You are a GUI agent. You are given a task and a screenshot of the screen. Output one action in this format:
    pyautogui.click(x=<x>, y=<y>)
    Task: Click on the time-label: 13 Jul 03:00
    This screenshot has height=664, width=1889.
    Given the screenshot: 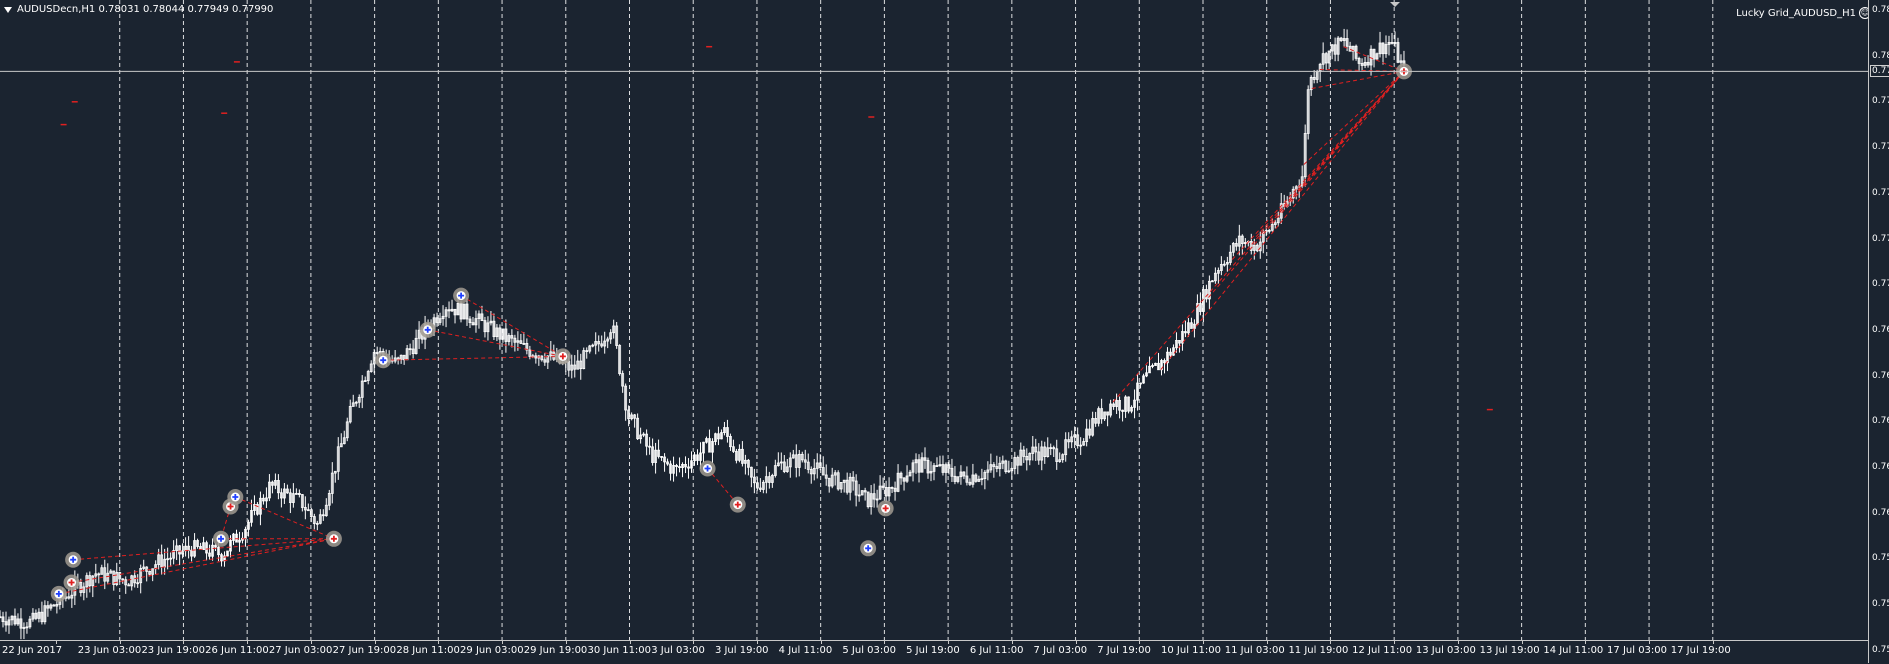 What is the action you would take?
    pyautogui.click(x=1445, y=650)
    